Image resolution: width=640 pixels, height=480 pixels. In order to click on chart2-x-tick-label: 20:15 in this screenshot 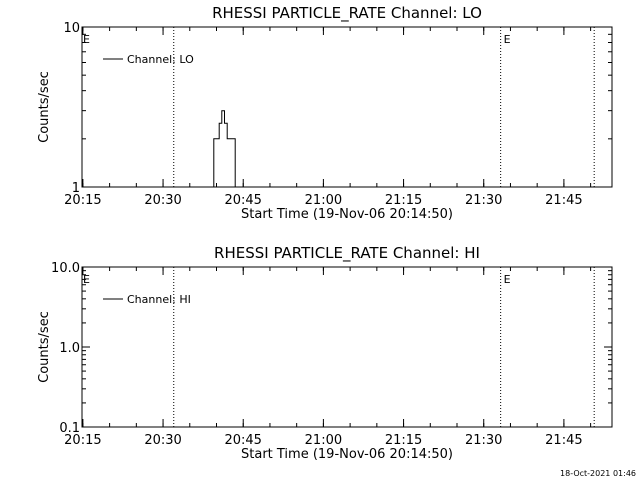, I will do `click(82, 440)`.